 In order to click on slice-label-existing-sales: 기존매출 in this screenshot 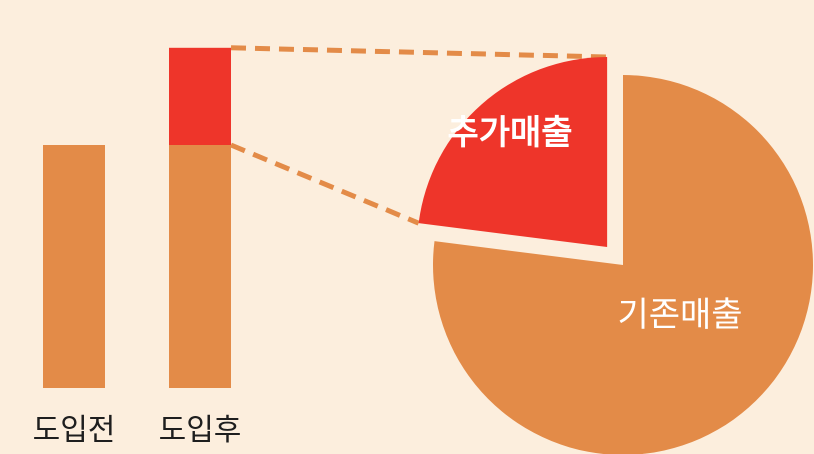, I will do `click(679, 315)`.